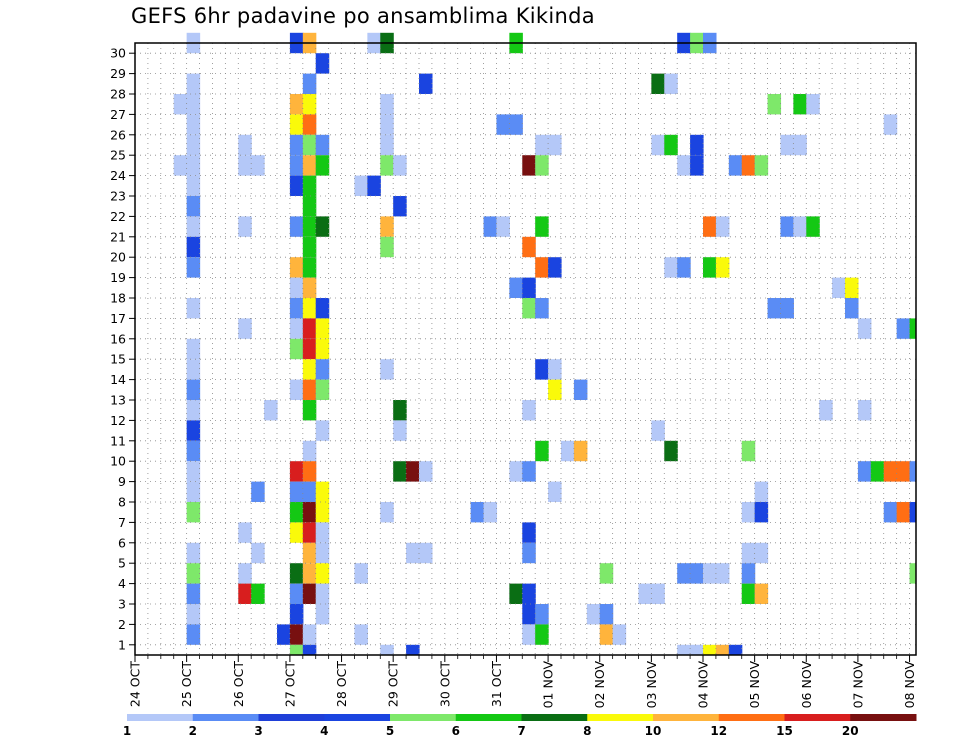 This screenshot has width=960, height=742. I want to click on y-tick-label: 5, so click(122, 563).